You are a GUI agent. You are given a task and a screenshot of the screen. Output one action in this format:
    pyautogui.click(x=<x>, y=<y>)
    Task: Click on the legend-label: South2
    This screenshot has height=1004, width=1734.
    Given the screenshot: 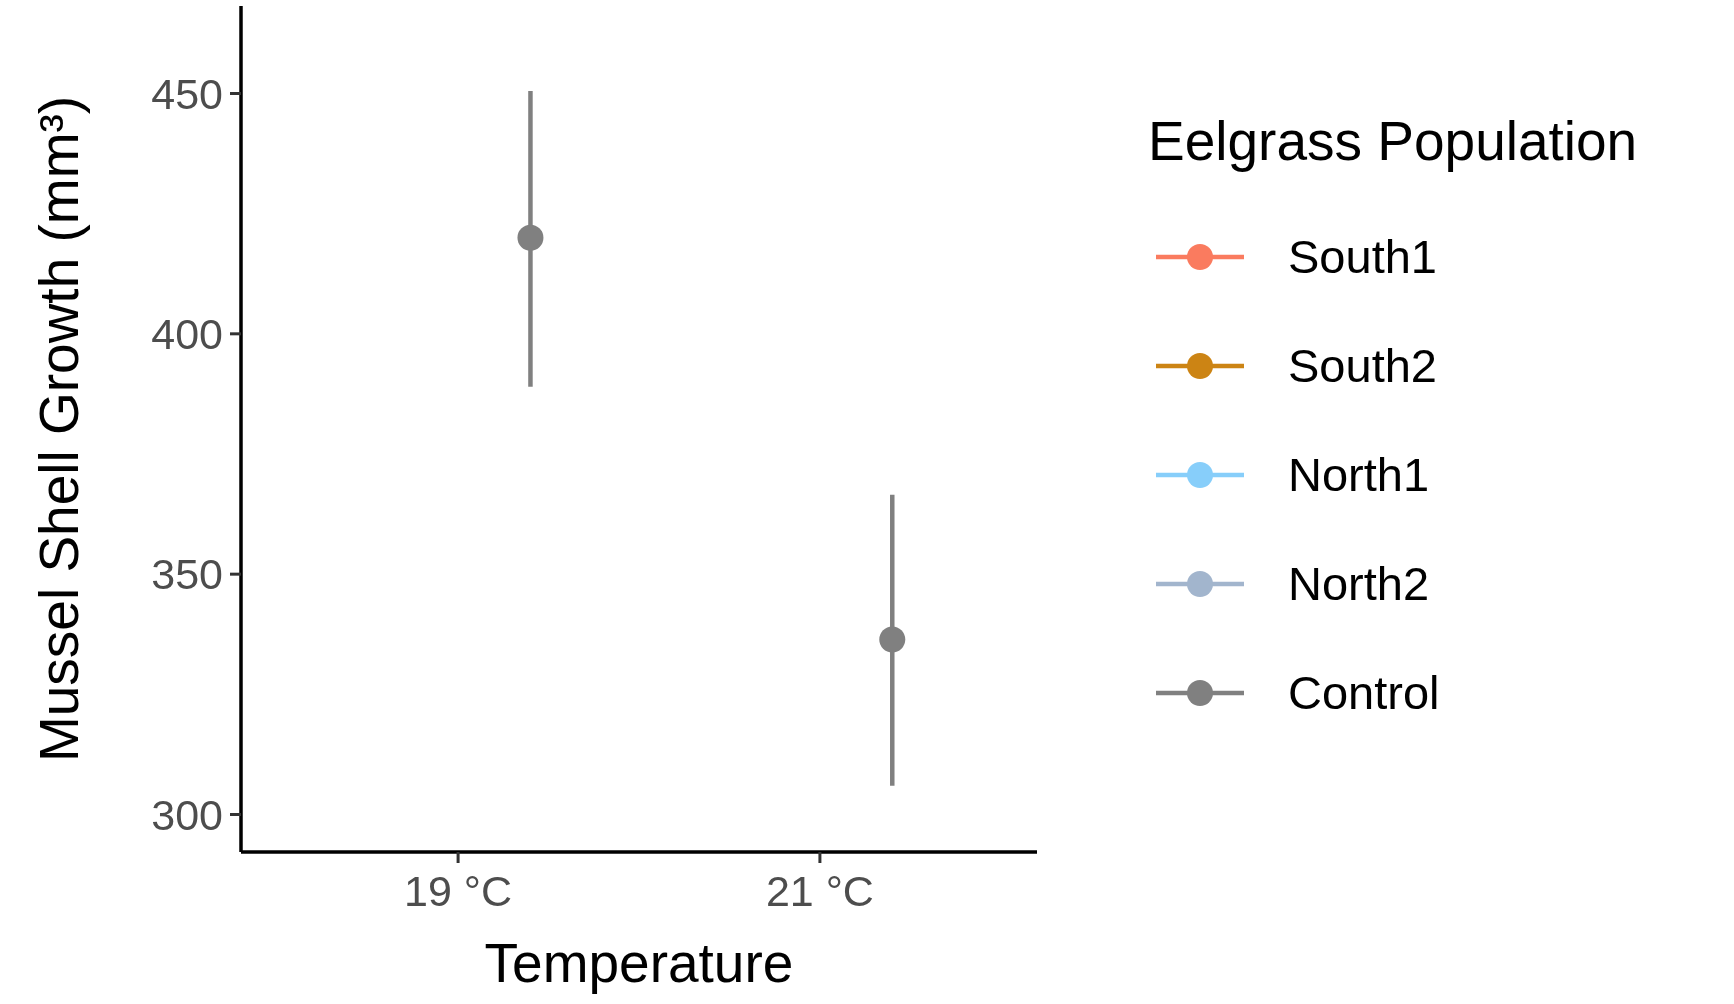 What is the action you would take?
    pyautogui.click(x=1362, y=366)
    